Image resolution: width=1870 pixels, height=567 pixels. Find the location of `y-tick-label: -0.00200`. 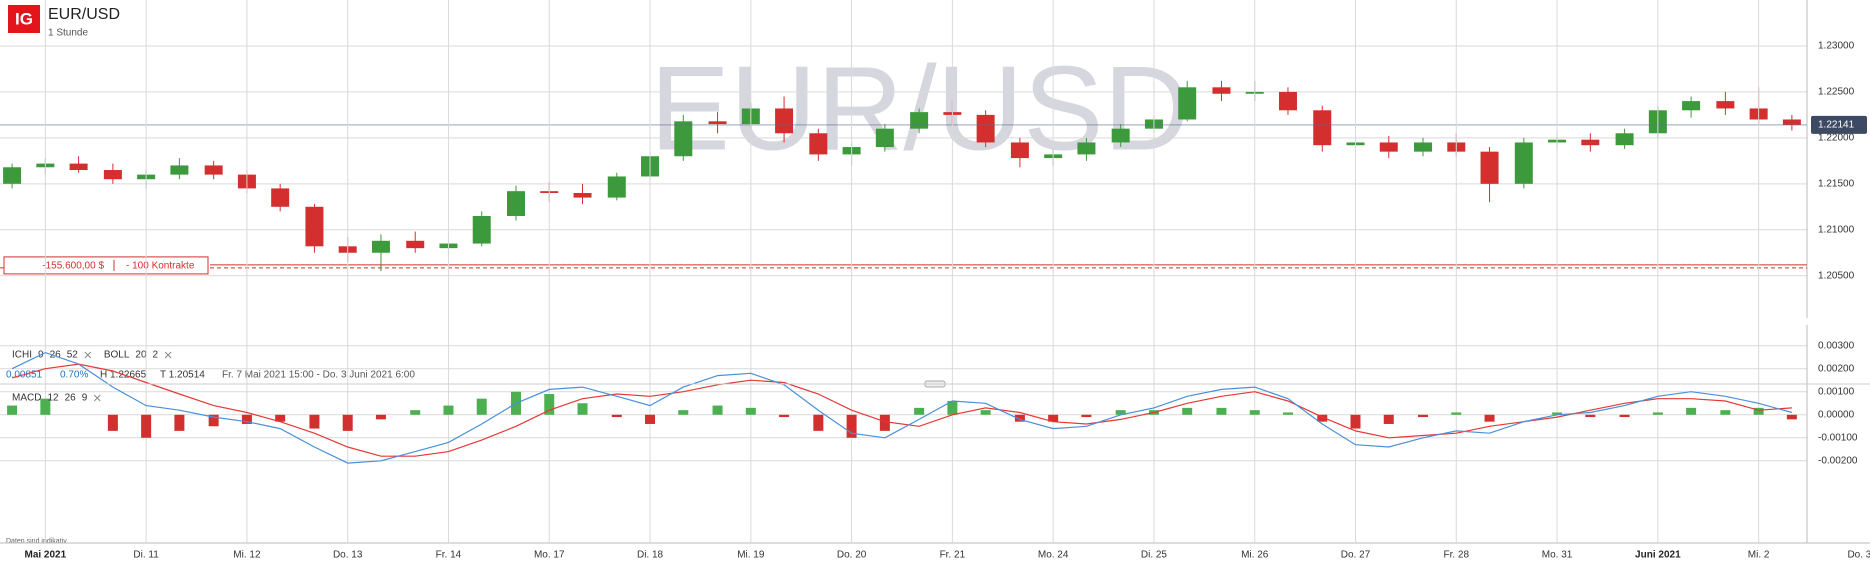

y-tick-label: -0.00200 is located at coordinates (1838, 460).